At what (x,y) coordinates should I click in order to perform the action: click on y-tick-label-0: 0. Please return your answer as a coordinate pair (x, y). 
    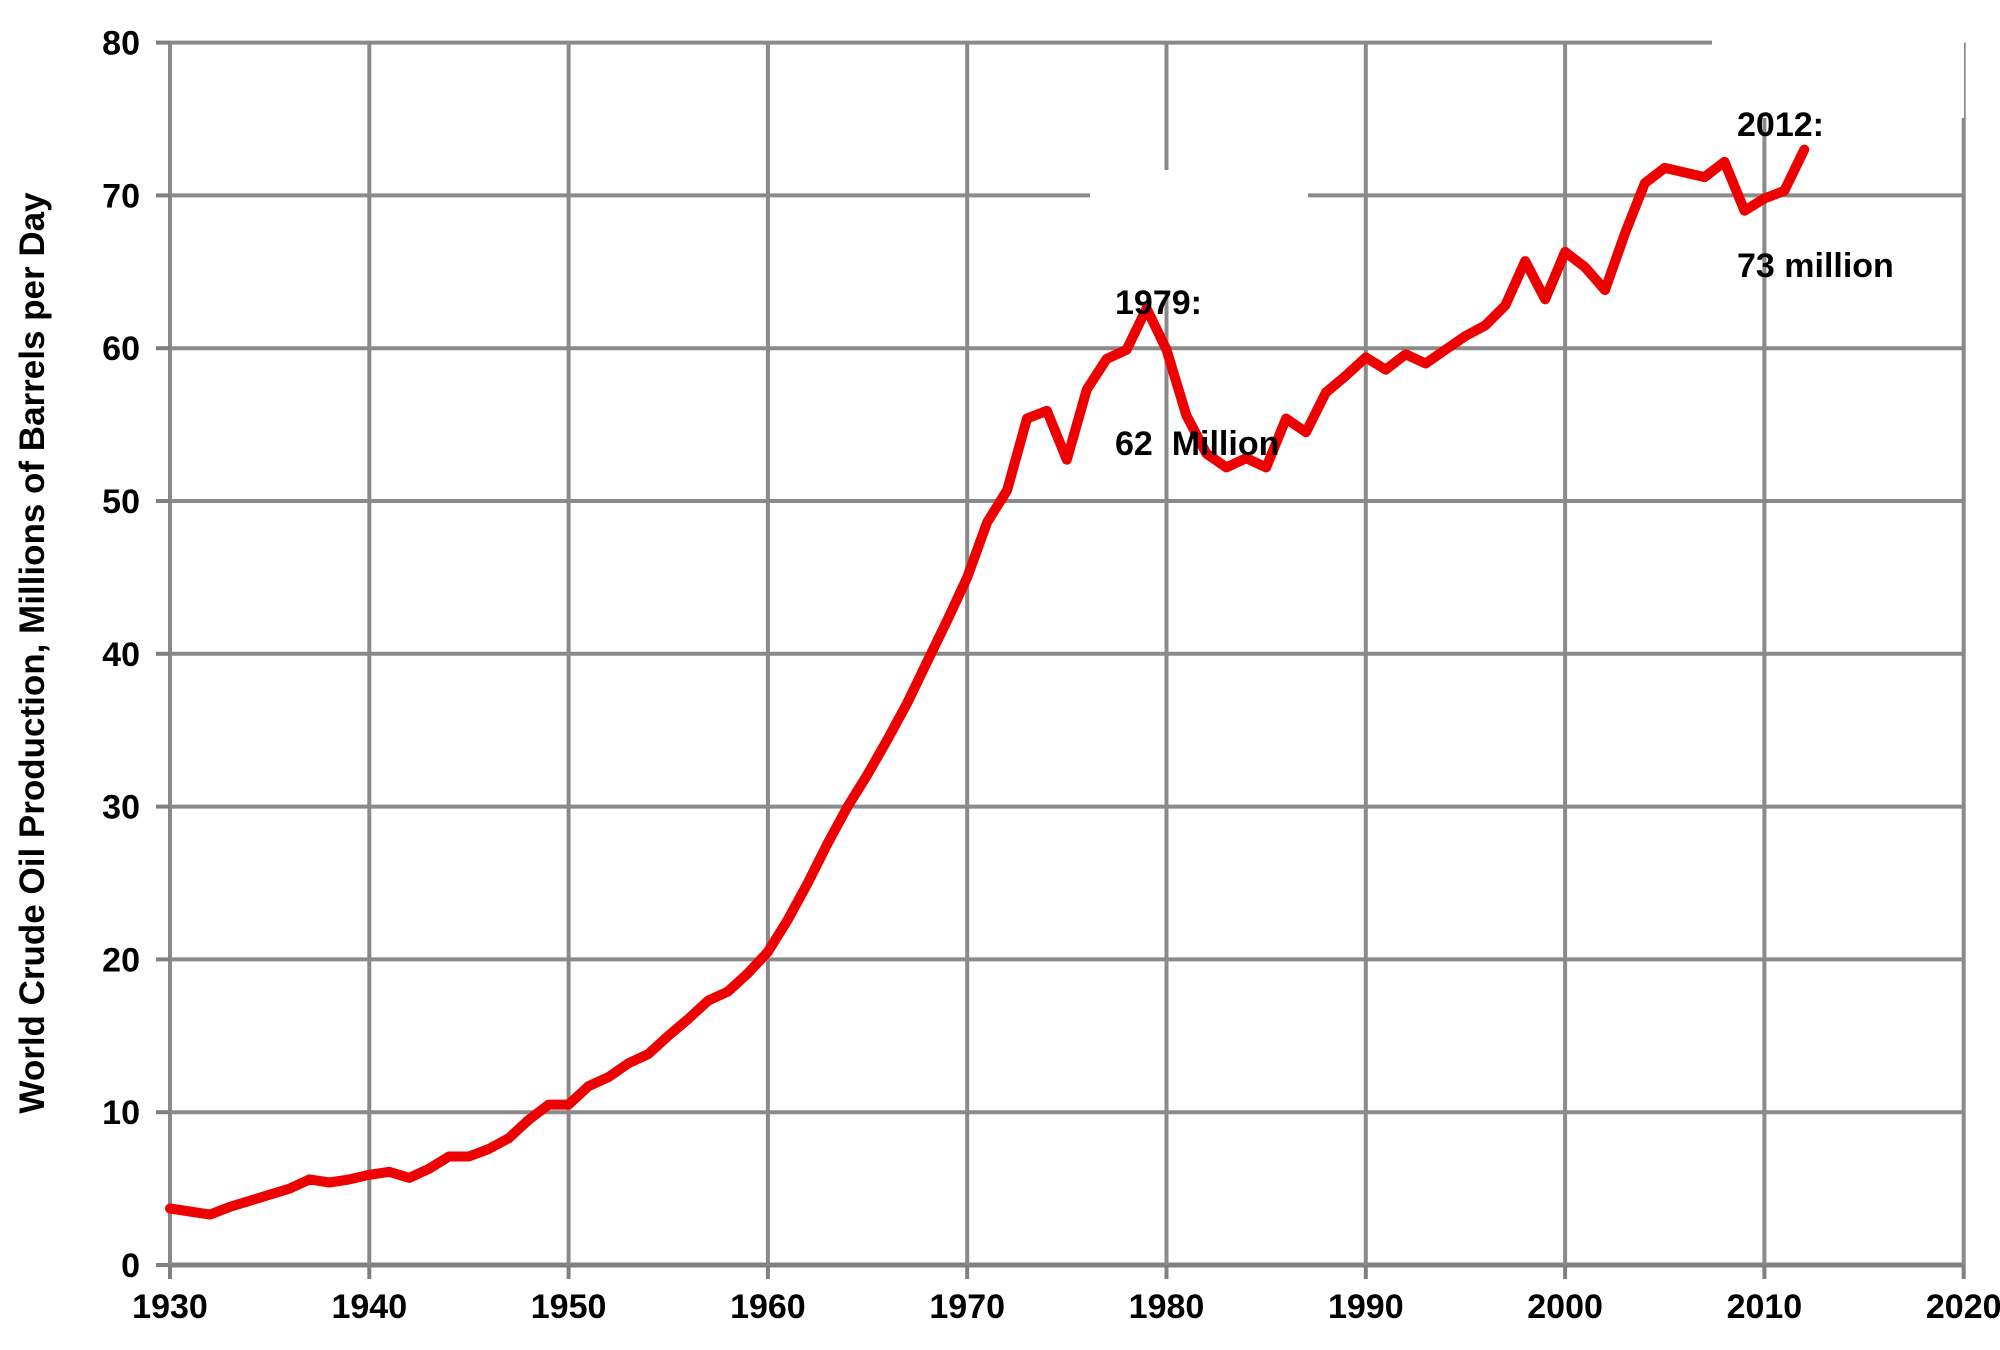
    Looking at the image, I should click on (130, 1266).